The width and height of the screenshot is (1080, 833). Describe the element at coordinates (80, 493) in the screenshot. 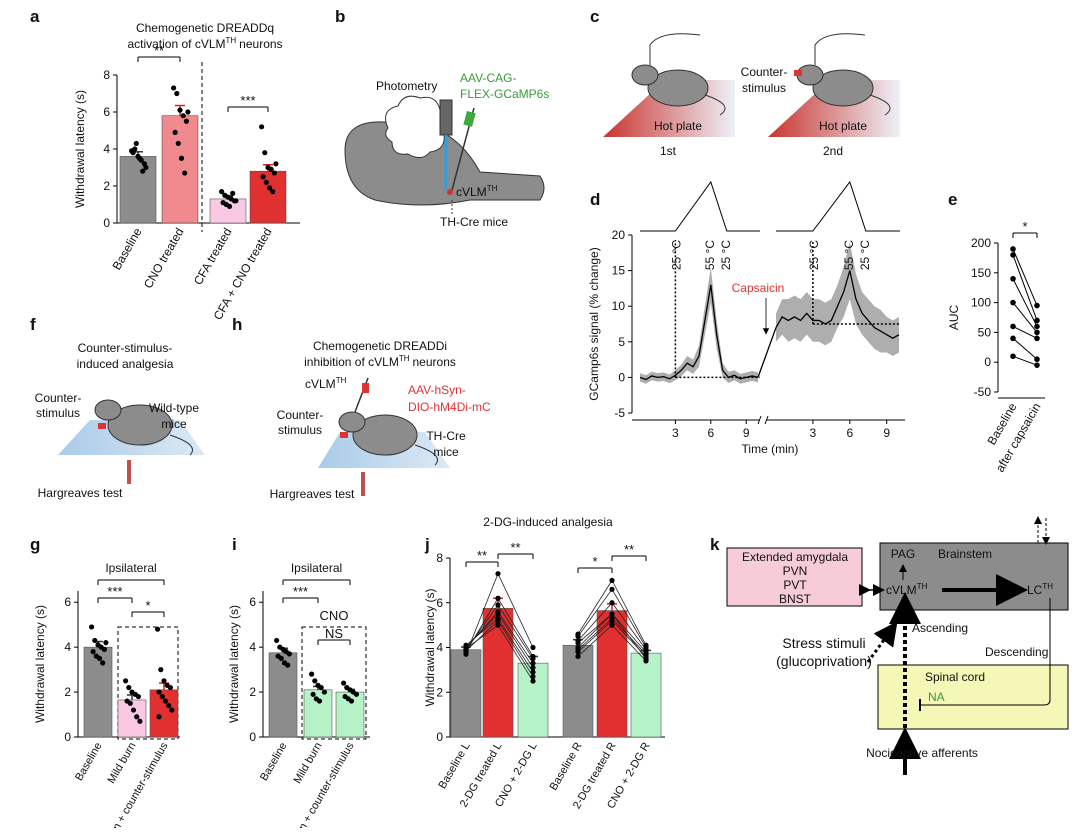

I see `label: Hargreaves test` at that location.